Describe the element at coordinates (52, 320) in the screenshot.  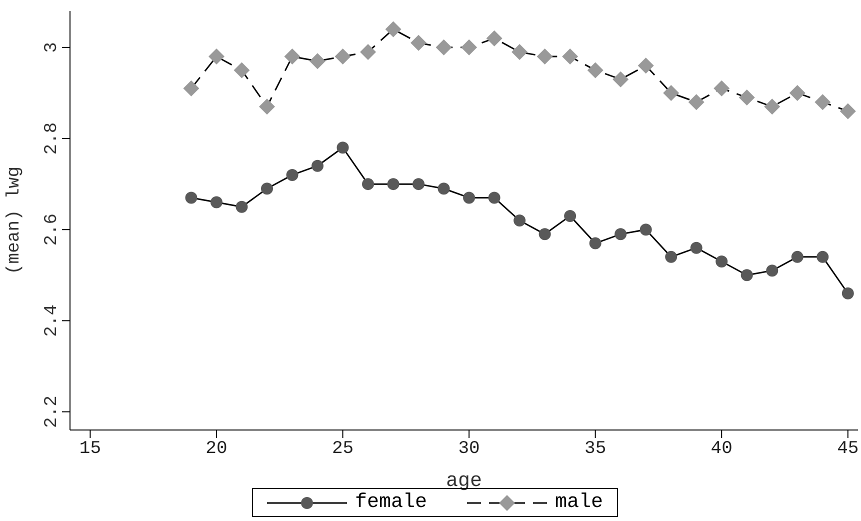
I see `y-tick-label: 2.4` at that location.